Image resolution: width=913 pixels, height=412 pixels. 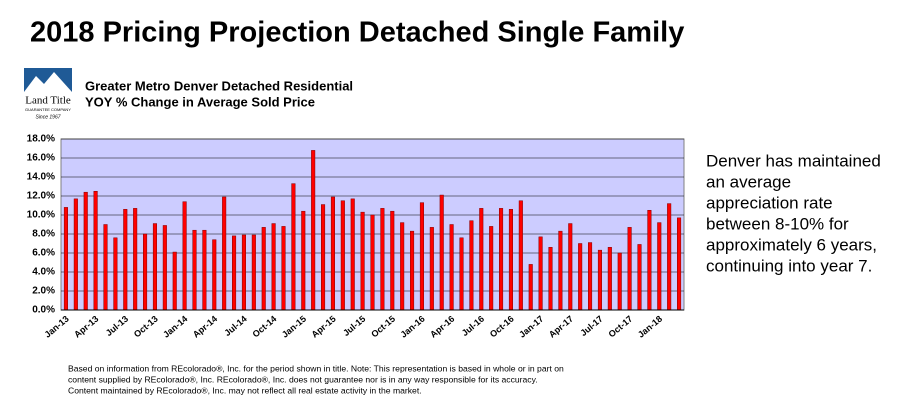 I want to click on logo-mountains, so click(x=48, y=82).